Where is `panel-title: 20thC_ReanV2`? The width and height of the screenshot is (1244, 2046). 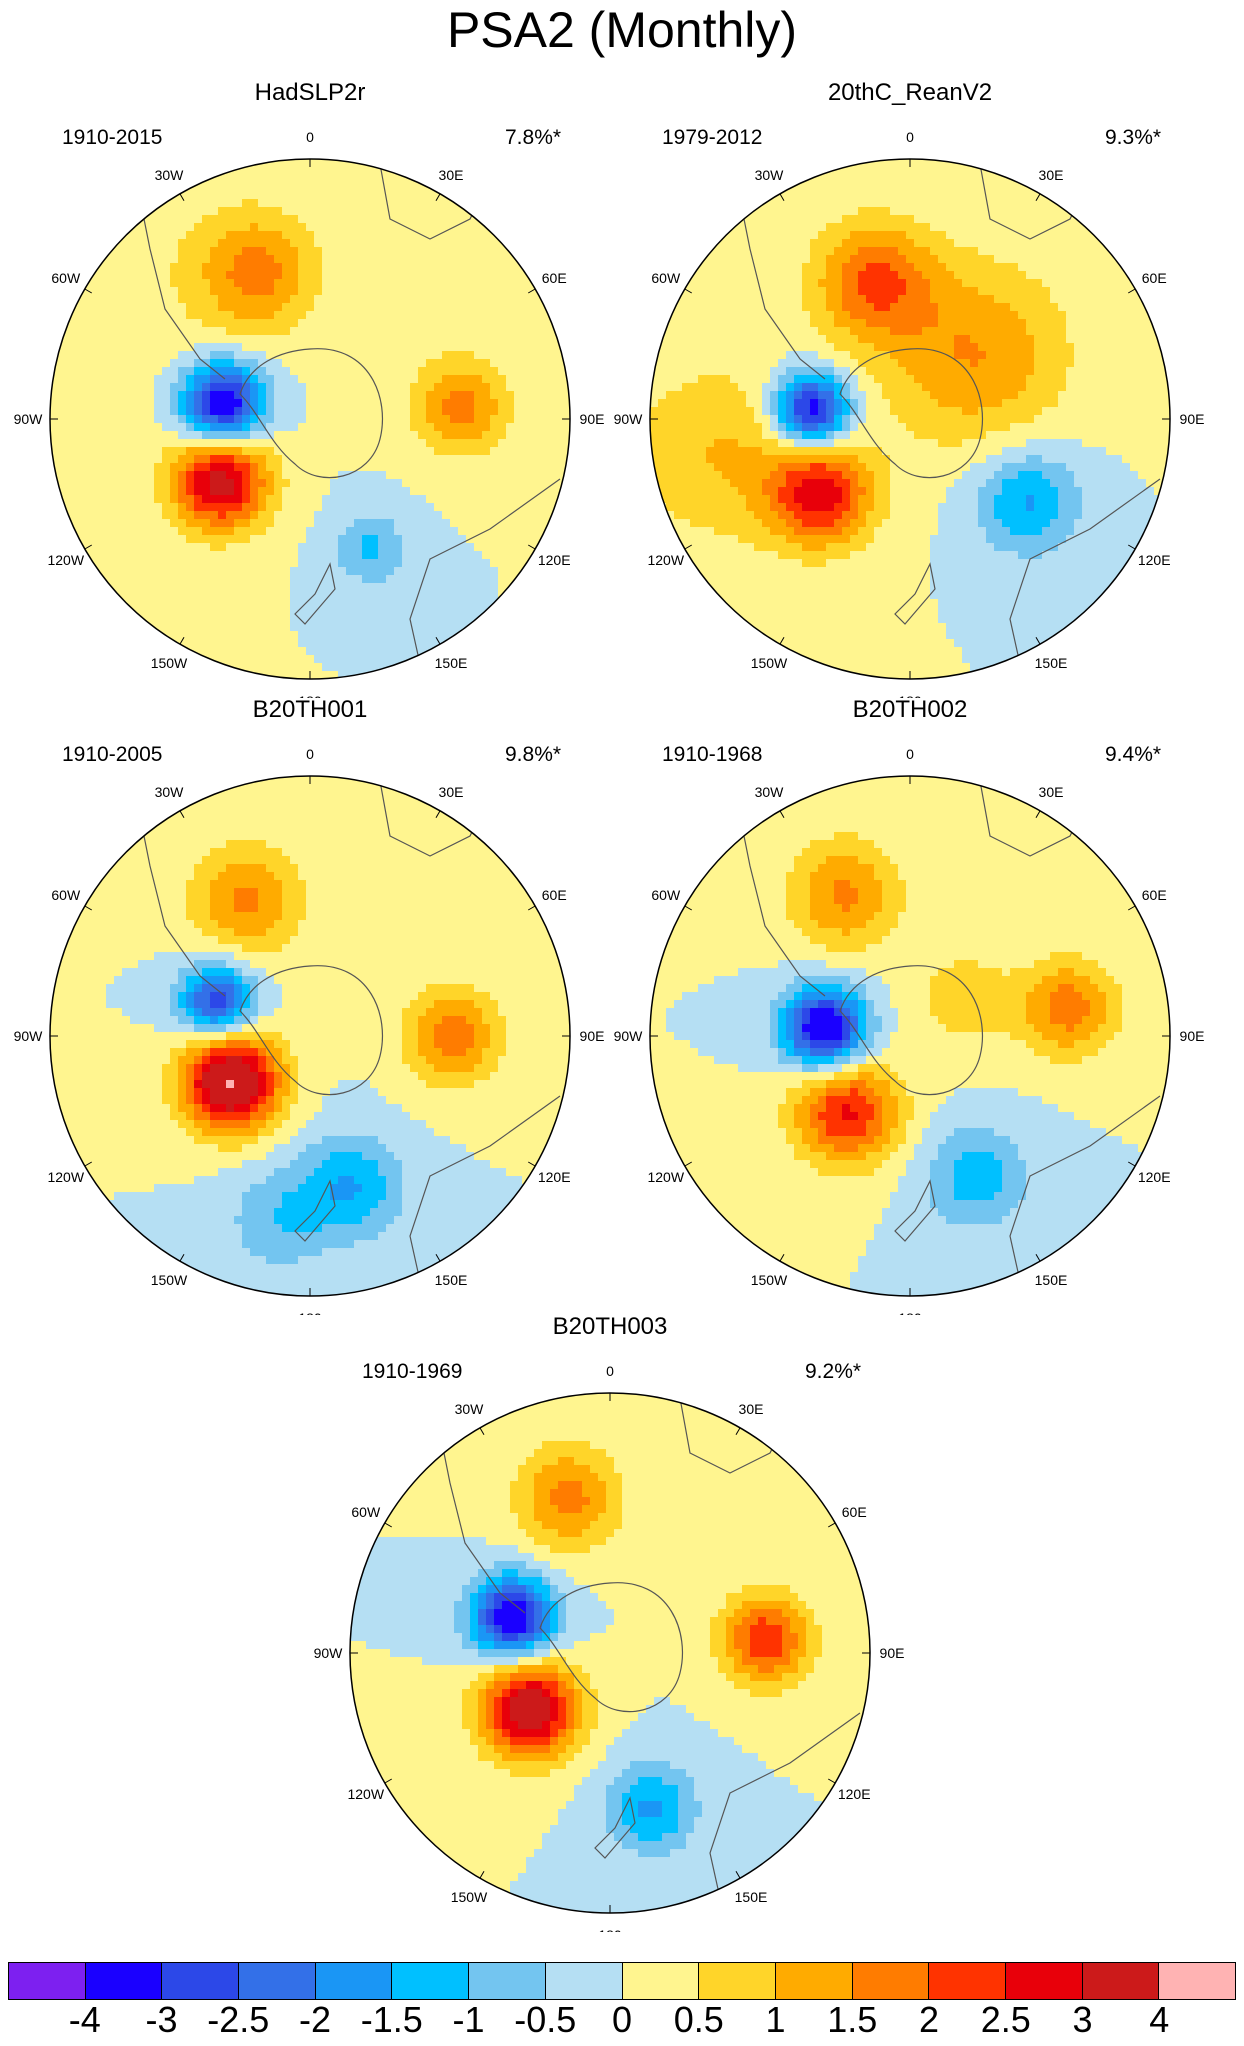 panel-title: 20thC_ReanV2 is located at coordinates (910, 92).